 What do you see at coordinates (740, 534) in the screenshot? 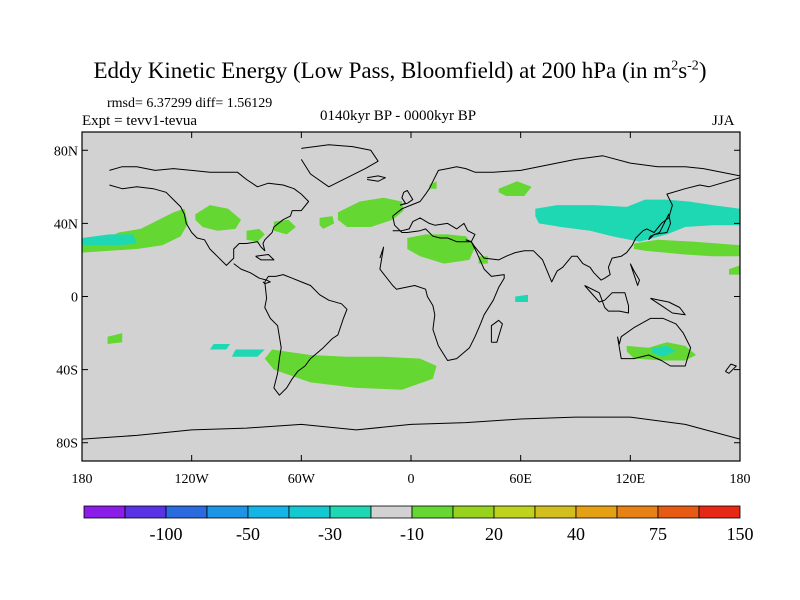
I see `colorbar-label: 150` at bounding box center [740, 534].